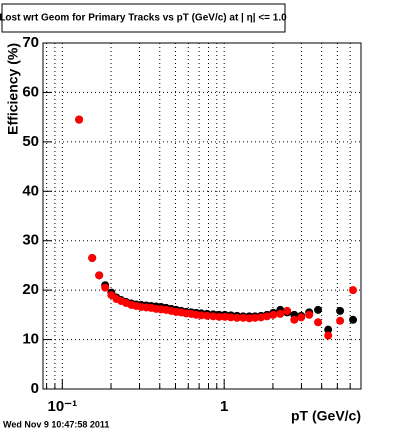 The width and height of the screenshot is (400, 433). I want to click on y-tick-label: 20, so click(30, 289).